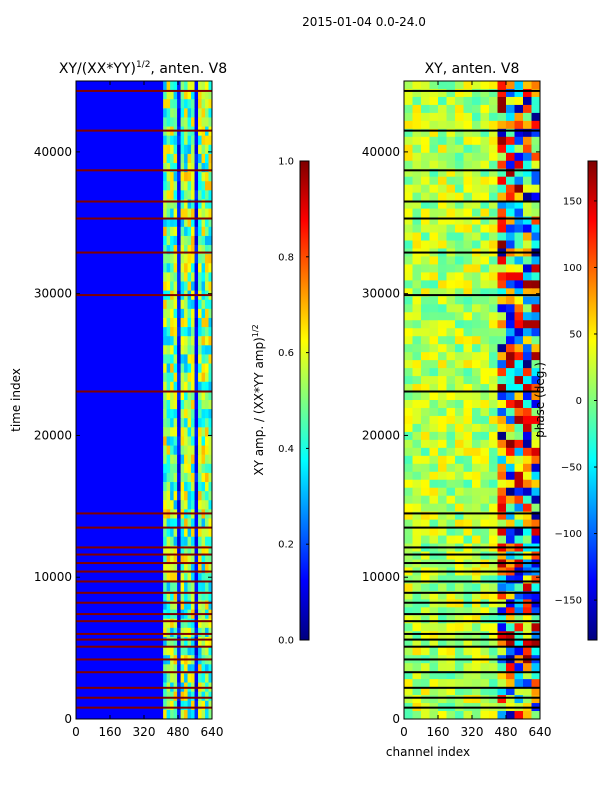  I want to click on phase-flagged-row, so click(472, 646).